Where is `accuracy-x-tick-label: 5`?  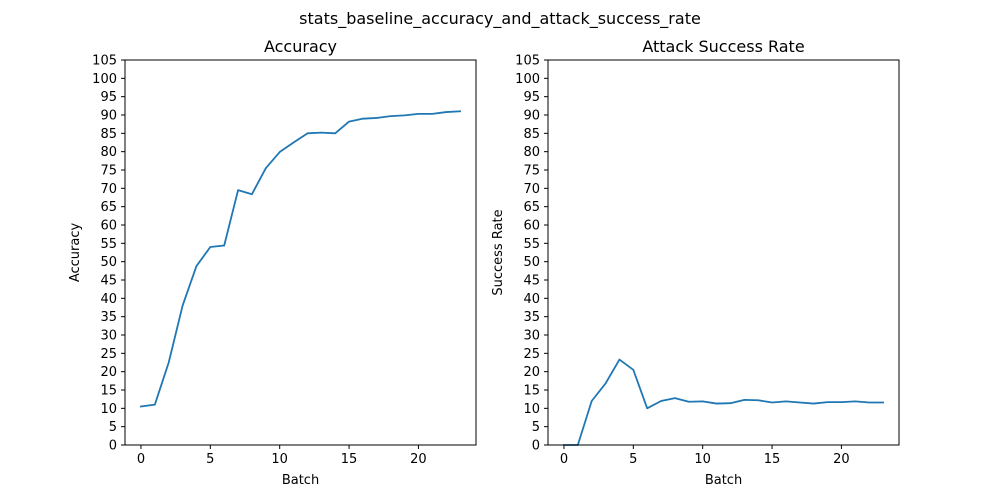
accuracy-x-tick-label: 5 is located at coordinates (210, 459).